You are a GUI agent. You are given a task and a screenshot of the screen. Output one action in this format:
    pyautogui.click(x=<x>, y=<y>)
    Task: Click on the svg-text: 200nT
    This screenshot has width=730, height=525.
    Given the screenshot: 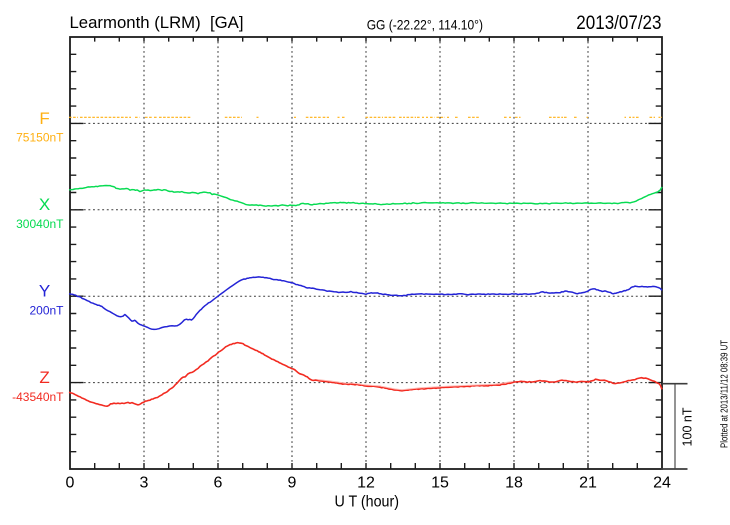 What is the action you would take?
    pyautogui.click(x=46, y=310)
    